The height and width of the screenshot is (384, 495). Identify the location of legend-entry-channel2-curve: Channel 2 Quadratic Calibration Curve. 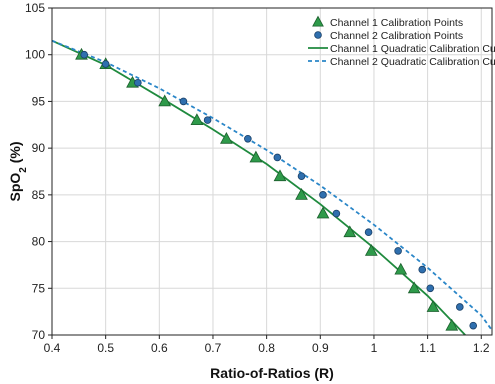
(401, 62).